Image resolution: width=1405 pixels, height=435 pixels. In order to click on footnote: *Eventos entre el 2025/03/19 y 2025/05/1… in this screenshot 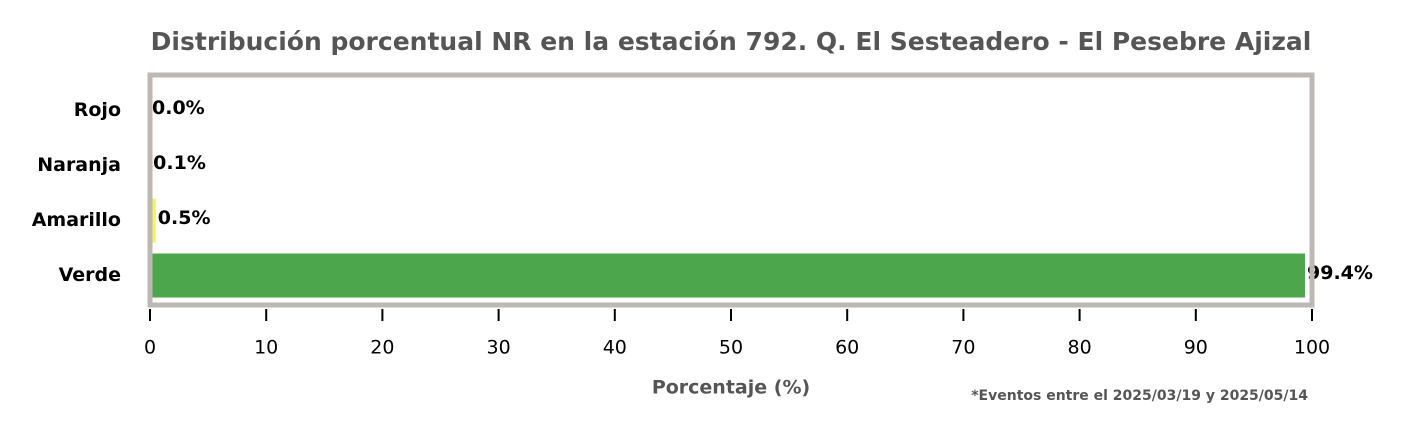, I will do `click(1139, 396)`.